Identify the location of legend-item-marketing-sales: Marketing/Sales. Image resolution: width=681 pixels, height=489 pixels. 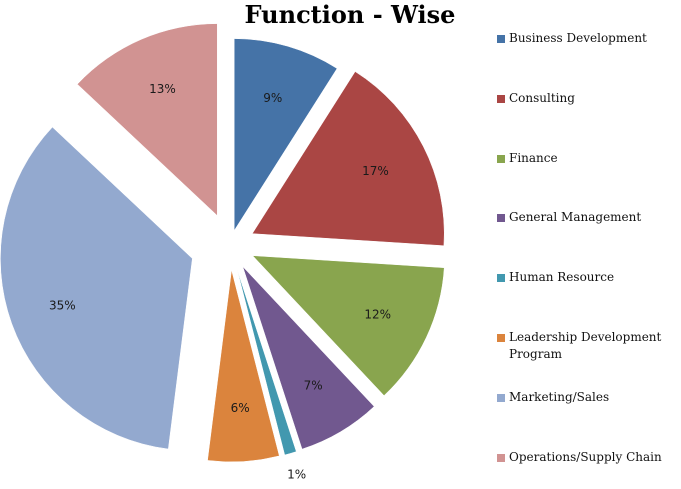
(589, 397).